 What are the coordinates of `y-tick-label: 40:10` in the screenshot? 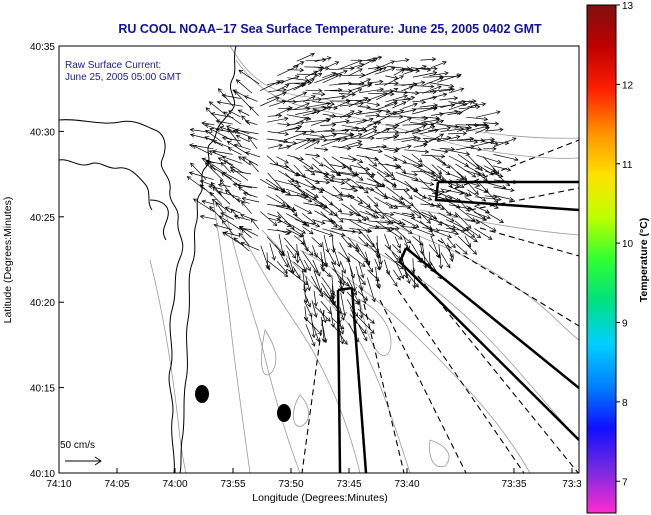 It's located at (42, 474).